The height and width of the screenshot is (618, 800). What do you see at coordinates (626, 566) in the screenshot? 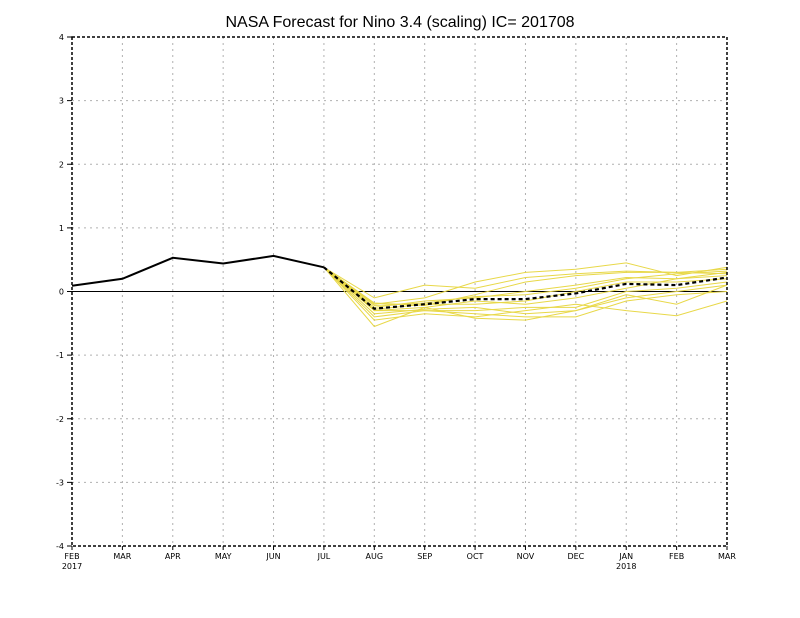
I see `x-year-label: 2018` at bounding box center [626, 566].